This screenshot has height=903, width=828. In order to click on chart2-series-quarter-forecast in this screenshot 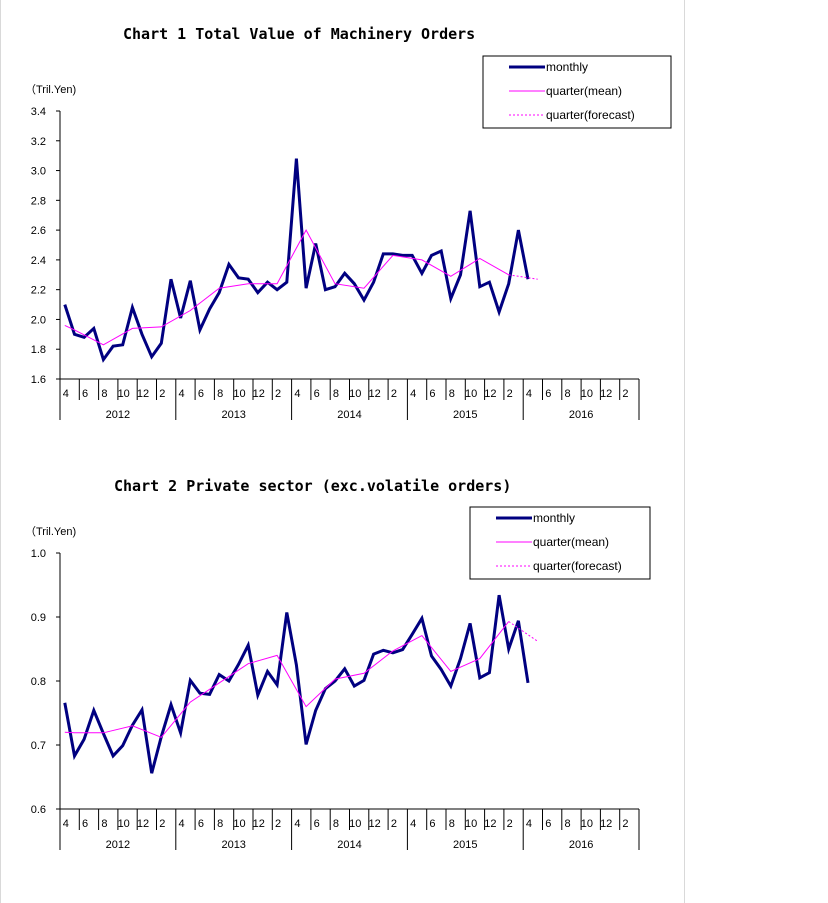, I will do `click(523, 631)`.